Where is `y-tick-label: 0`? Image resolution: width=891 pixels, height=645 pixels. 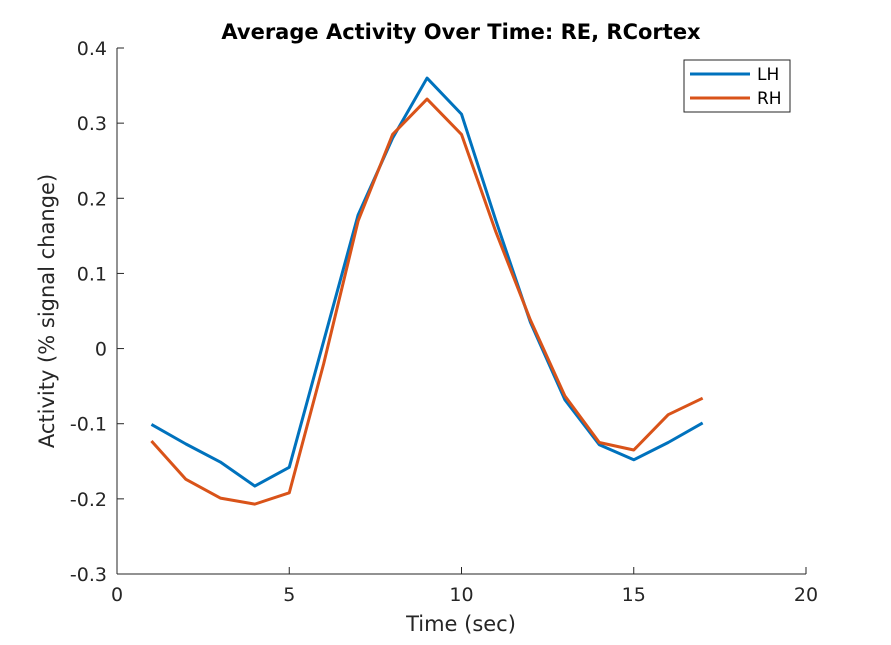
y-tick-label: 0 is located at coordinates (101, 350).